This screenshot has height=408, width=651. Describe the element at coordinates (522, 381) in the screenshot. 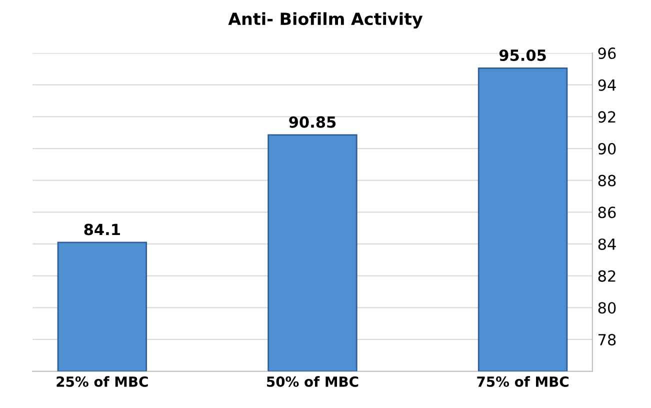

I see `x-tick-label: 75% of MBC` at that location.